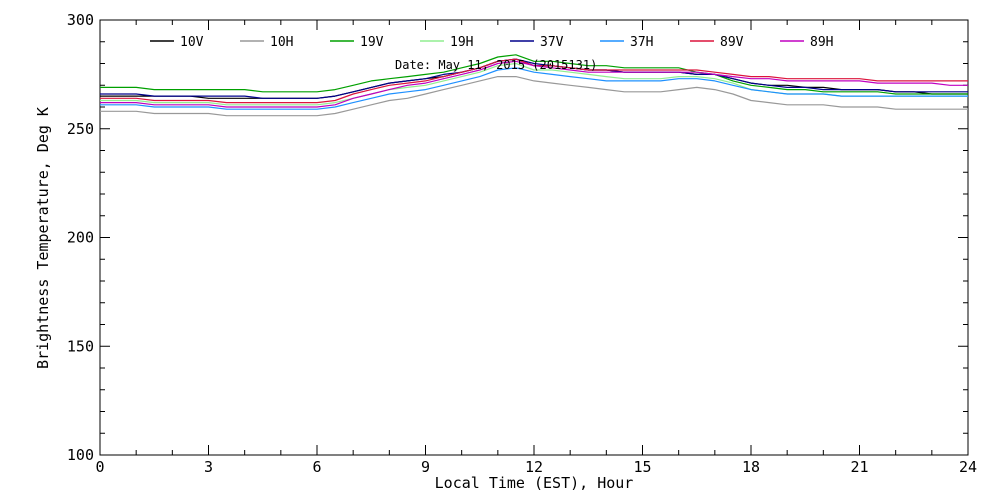  What do you see at coordinates (281, 42) in the screenshot?
I see `legend-label-10h: 10H` at bounding box center [281, 42].